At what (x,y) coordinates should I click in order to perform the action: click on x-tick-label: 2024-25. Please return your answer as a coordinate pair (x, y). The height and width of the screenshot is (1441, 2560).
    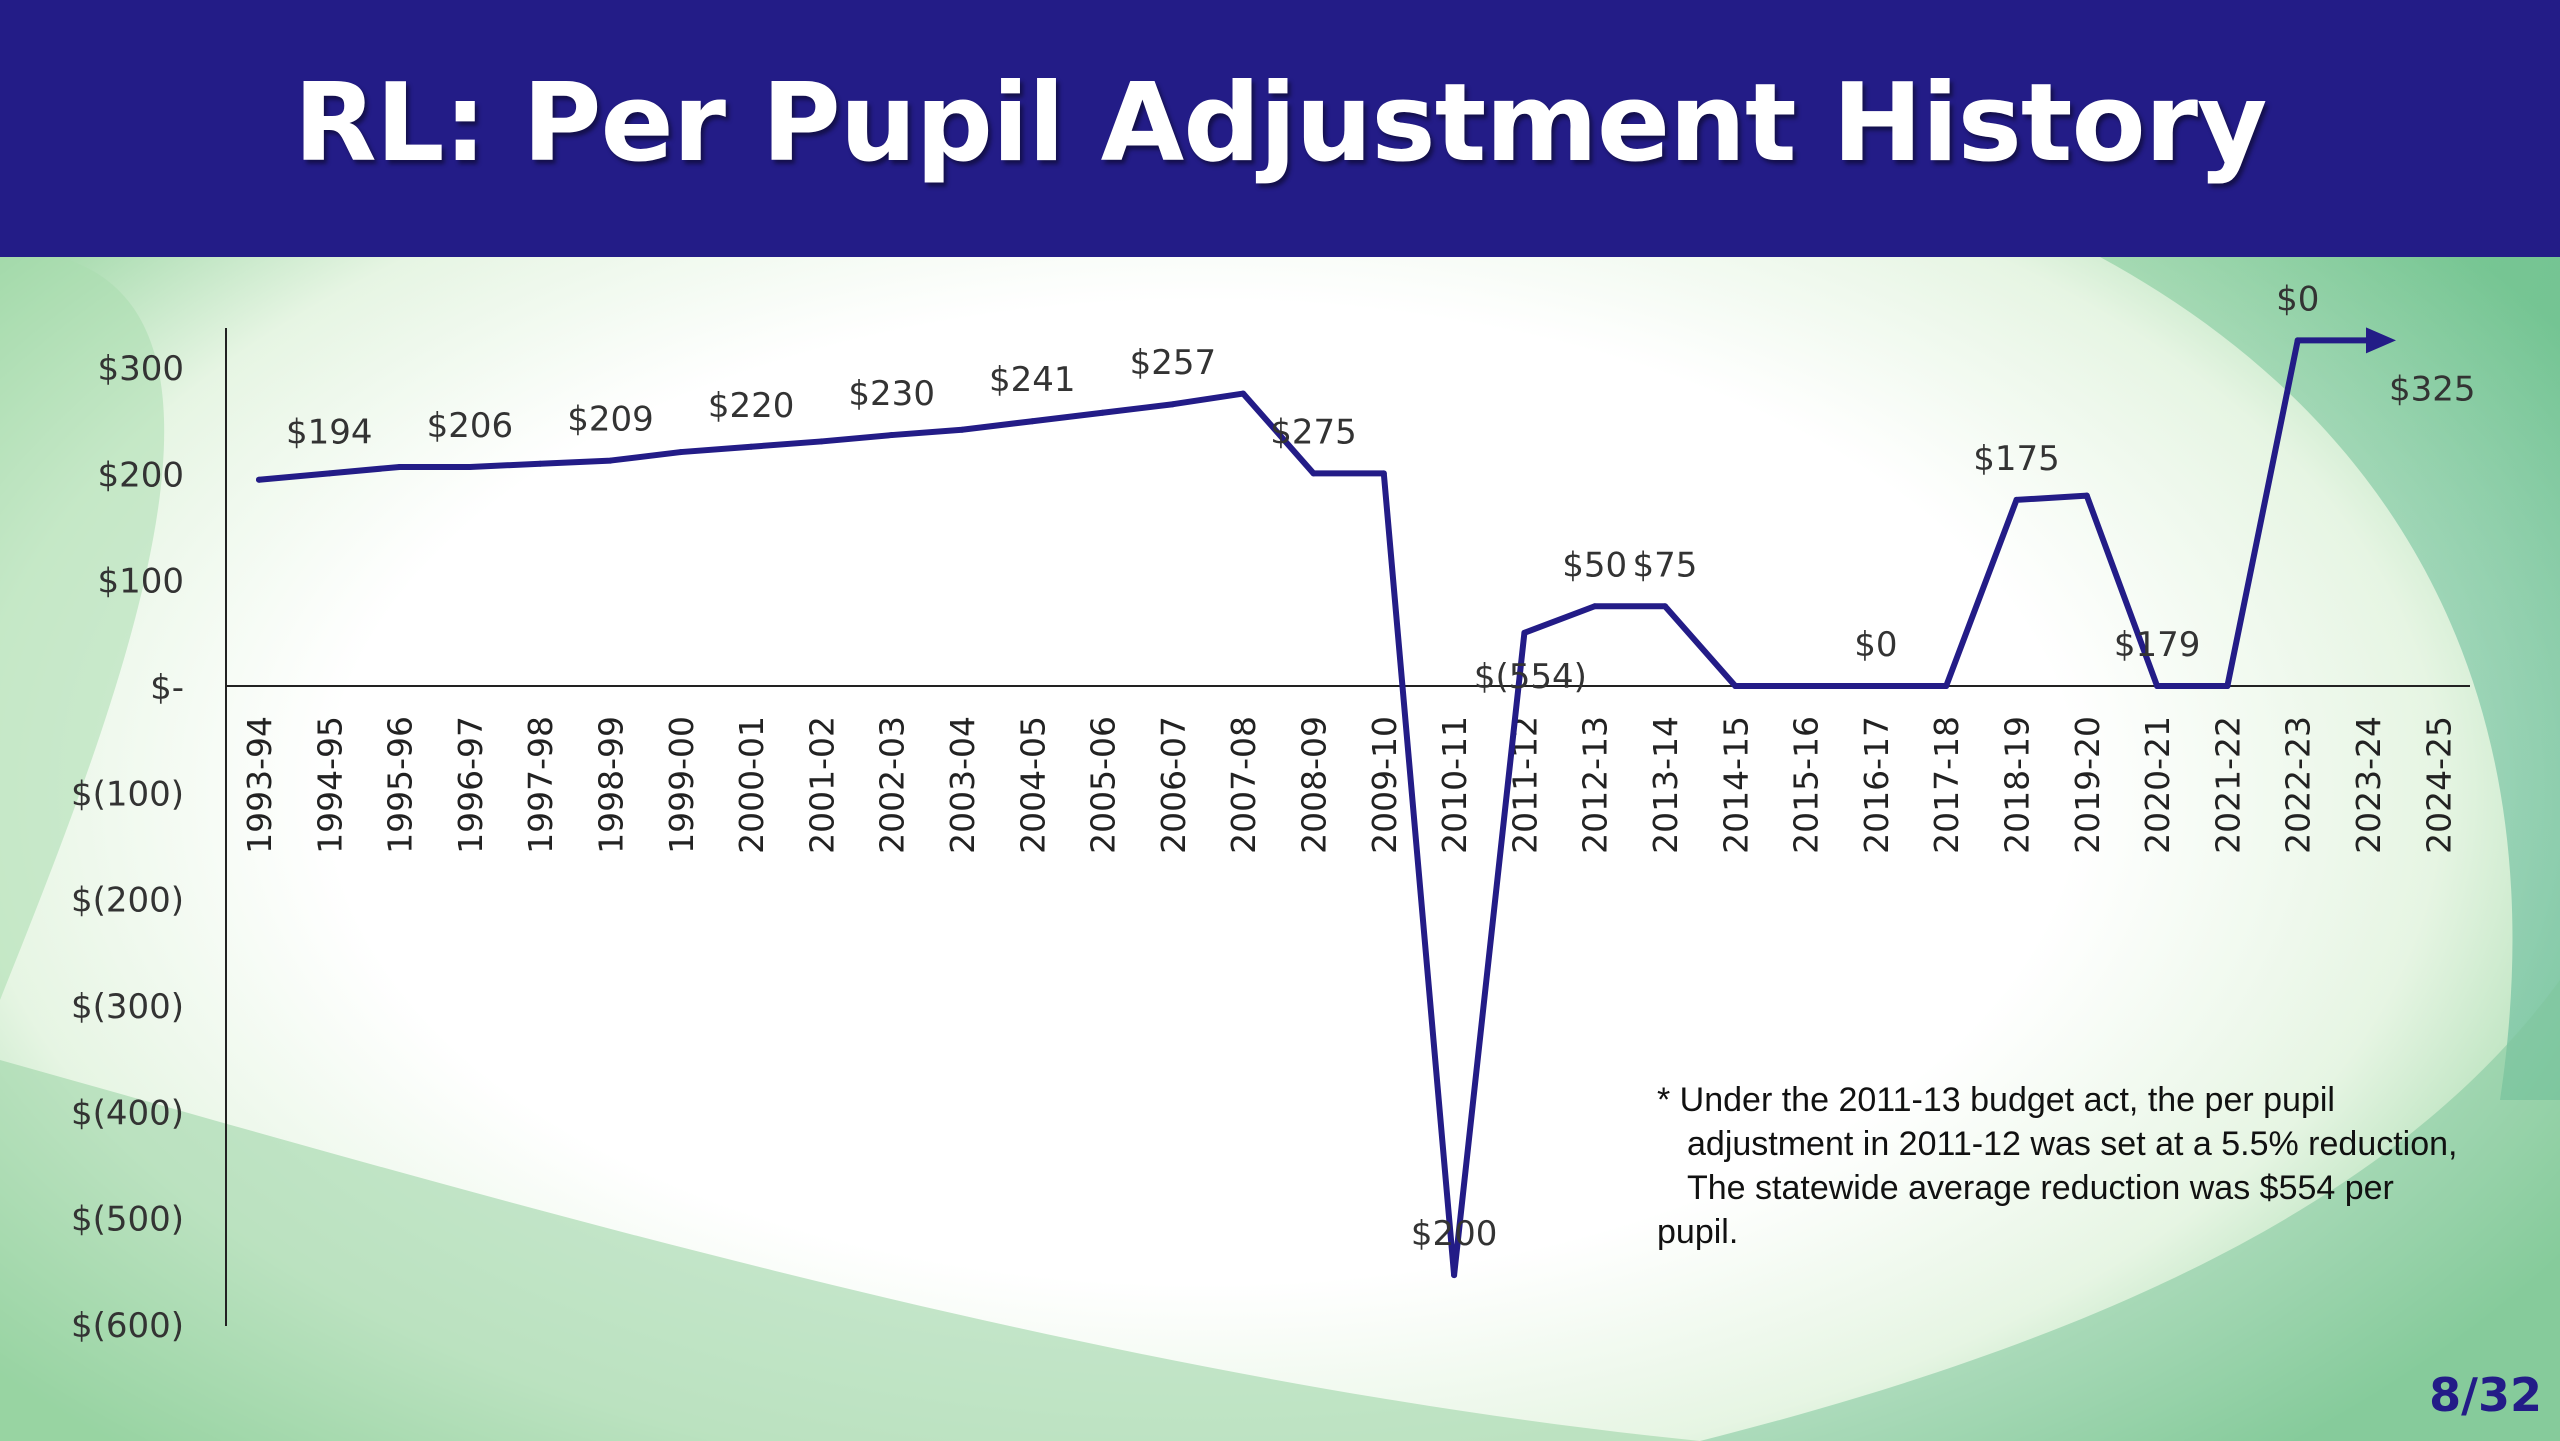
    Looking at the image, I should click on (2438, 785).